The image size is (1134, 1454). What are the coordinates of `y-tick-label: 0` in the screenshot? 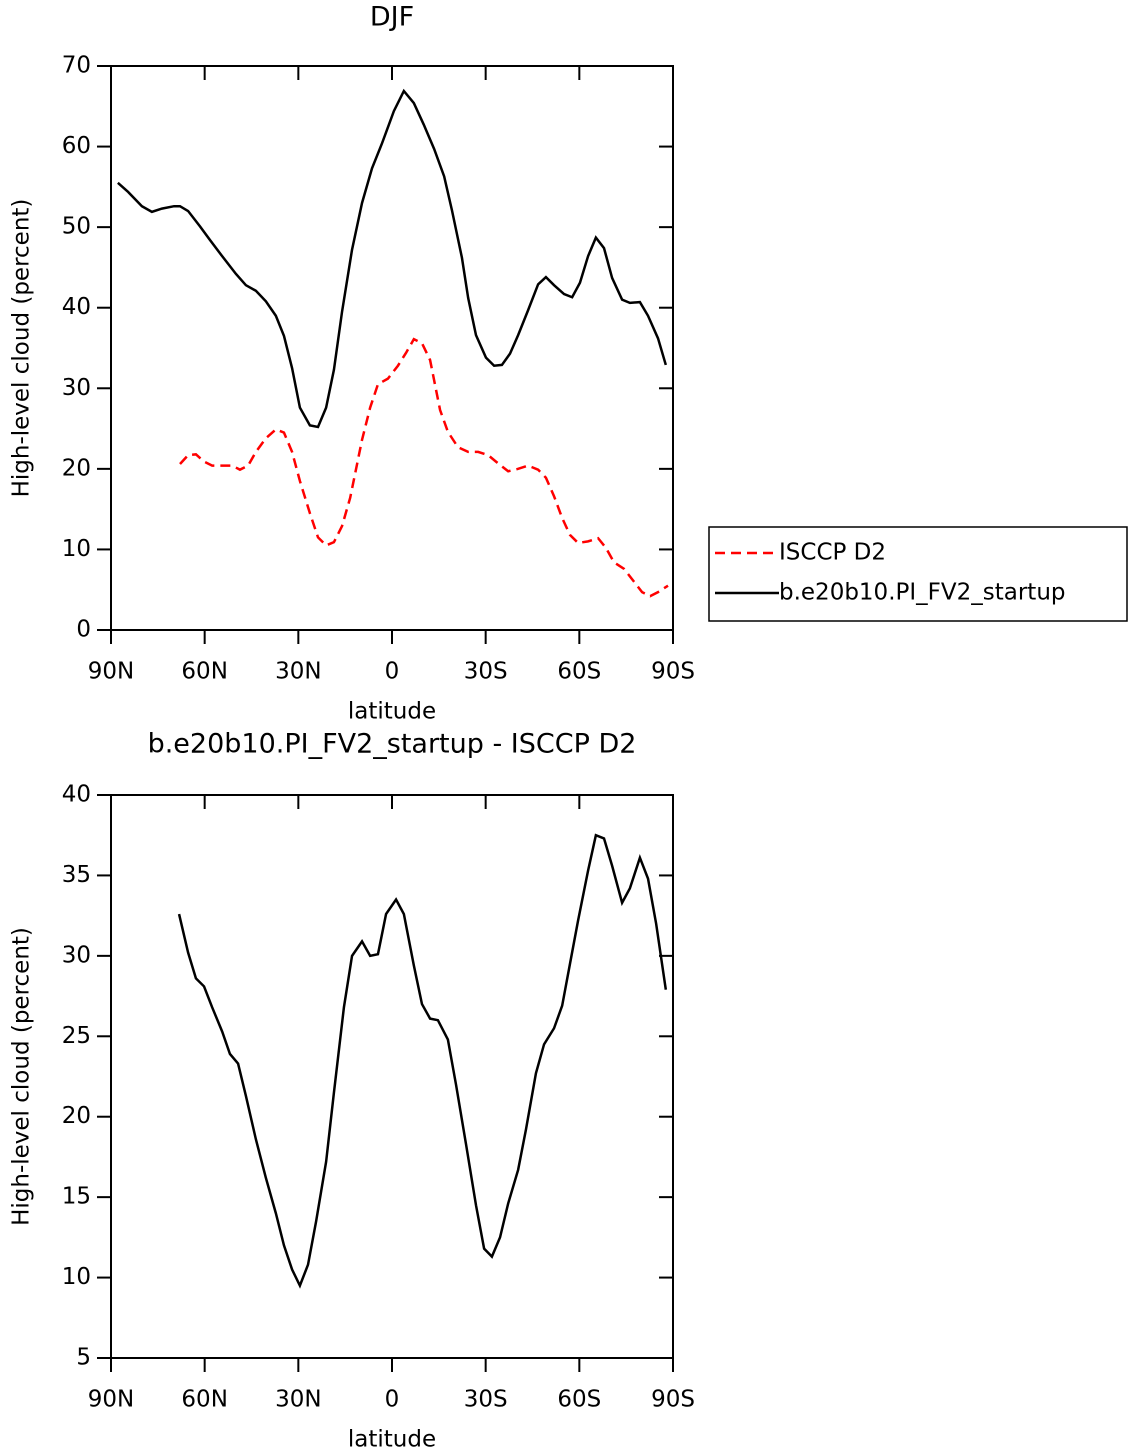 It's located at (83, 630).